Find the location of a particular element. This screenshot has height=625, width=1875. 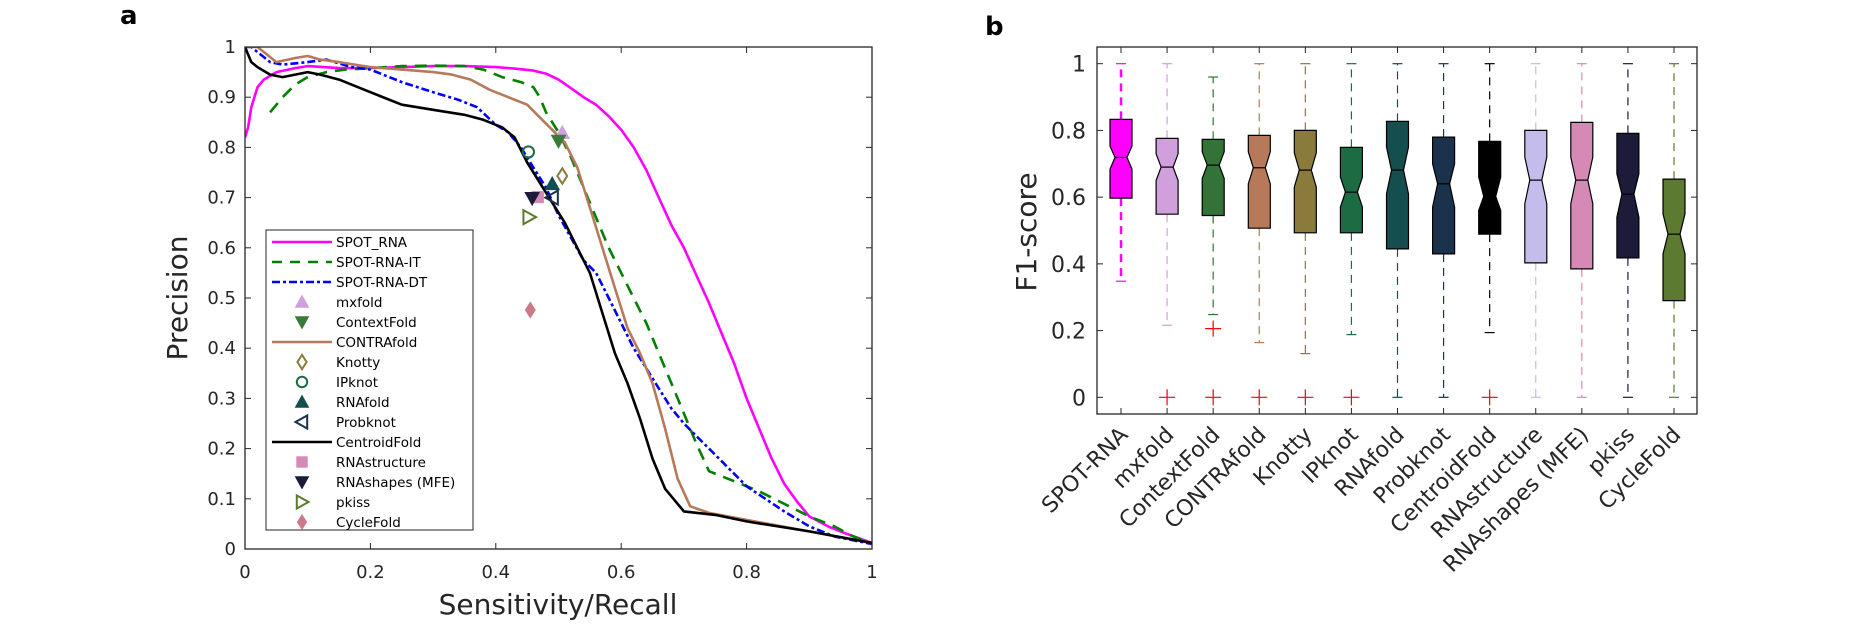

legend-item-rnastructure: RNAstructure is located at coordinates (361, 463).